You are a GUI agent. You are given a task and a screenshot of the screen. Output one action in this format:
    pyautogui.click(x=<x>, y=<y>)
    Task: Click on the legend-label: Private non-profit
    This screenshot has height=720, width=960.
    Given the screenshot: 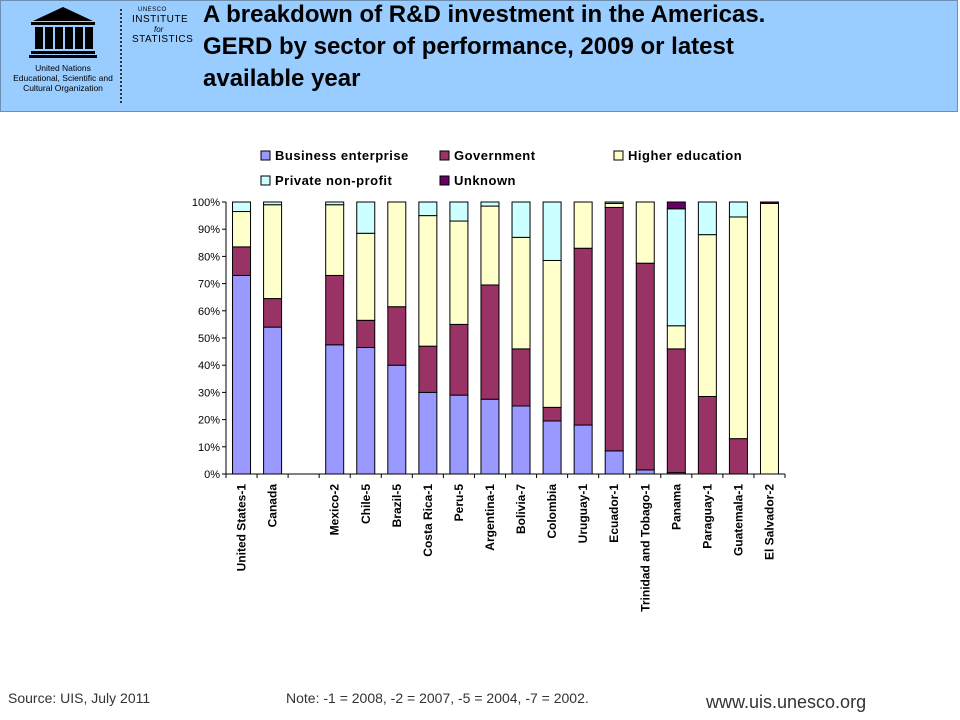 What is the action you would take?
    pyautogui.click(x=334, y=180)
    